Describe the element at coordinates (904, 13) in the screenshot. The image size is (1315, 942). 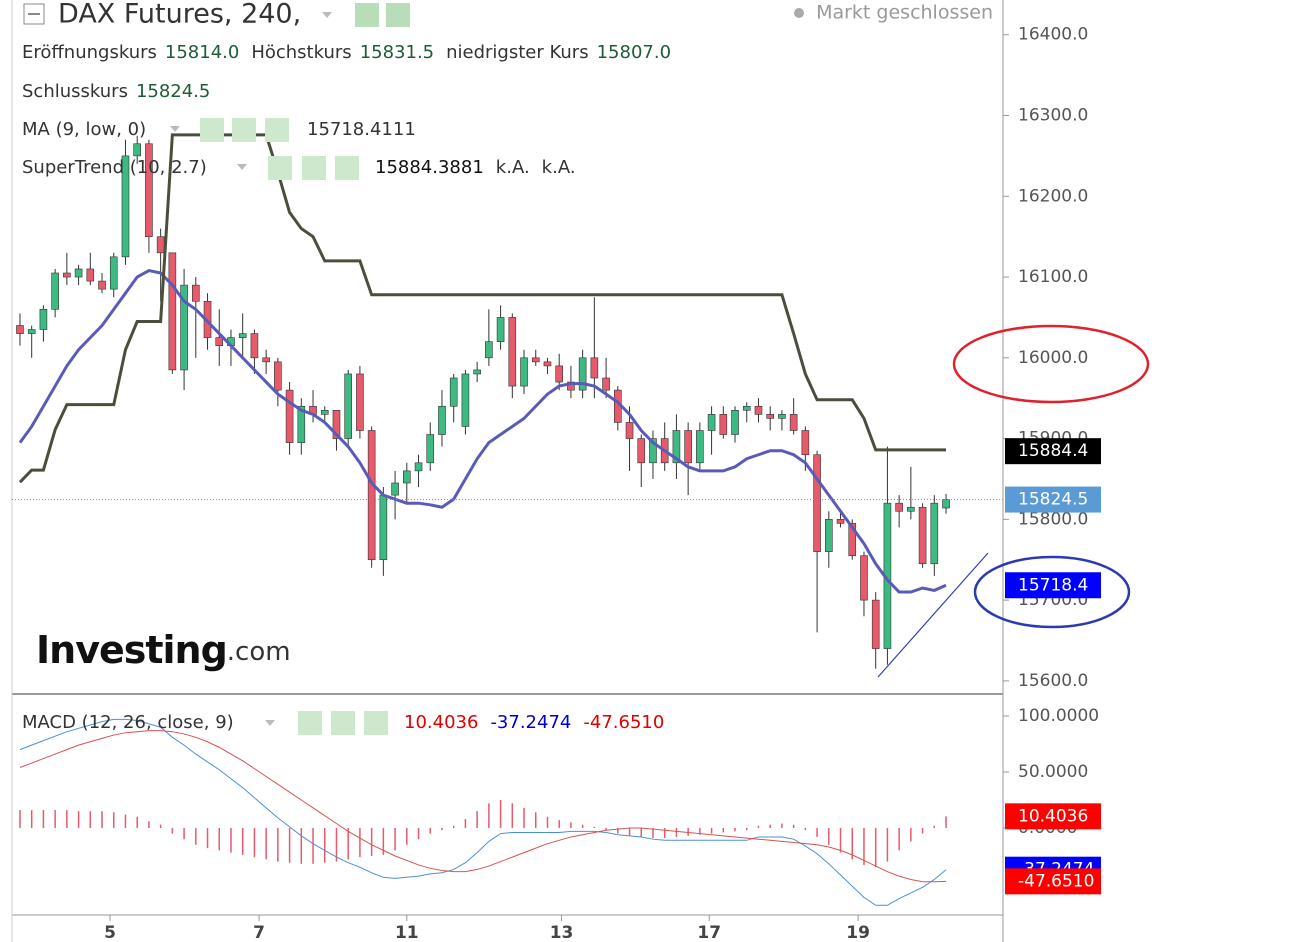
I see `market-status: Markt geschlossen` at that location.